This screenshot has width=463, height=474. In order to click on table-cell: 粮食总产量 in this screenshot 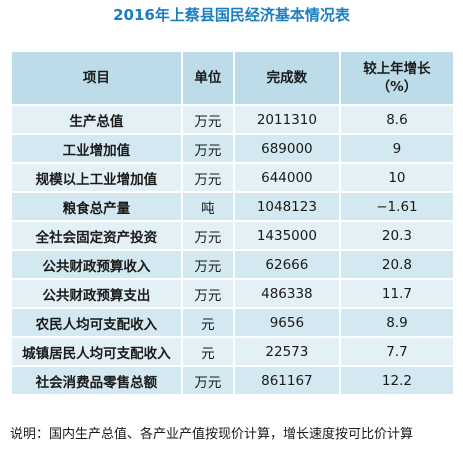, I will do `click(96, 206)`.